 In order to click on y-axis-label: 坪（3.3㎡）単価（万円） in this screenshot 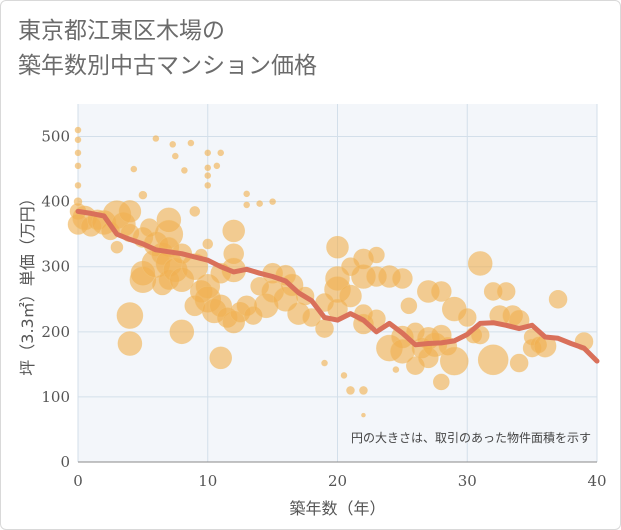, I will do `click(27, 282)`.